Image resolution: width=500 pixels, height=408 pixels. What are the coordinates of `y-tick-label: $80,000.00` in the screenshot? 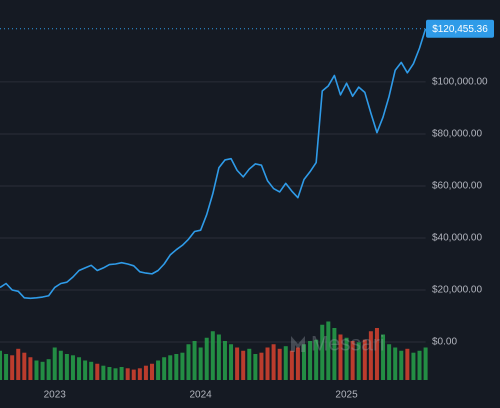 It's located at (457, 134).